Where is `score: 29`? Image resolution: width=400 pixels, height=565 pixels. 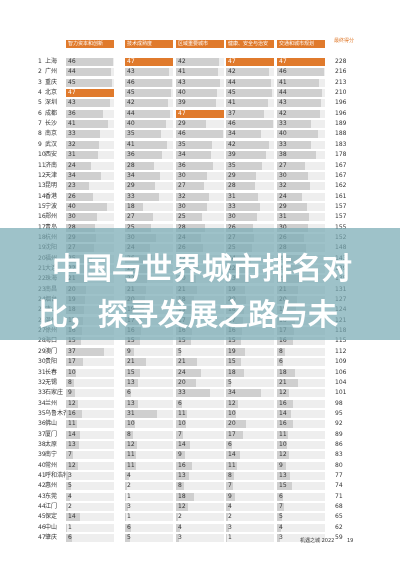 score: 29 is located at coordinates (131, 186).